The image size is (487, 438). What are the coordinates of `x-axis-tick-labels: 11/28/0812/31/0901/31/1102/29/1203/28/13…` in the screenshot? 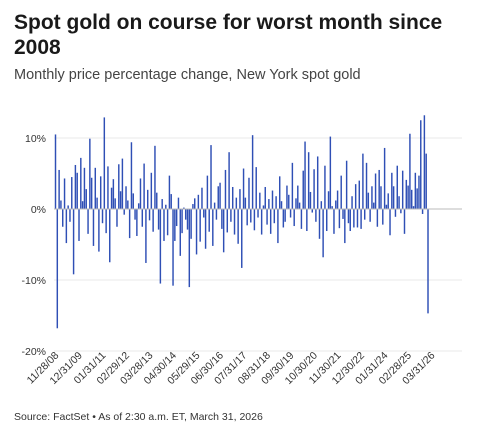 It's located at (231, 369).